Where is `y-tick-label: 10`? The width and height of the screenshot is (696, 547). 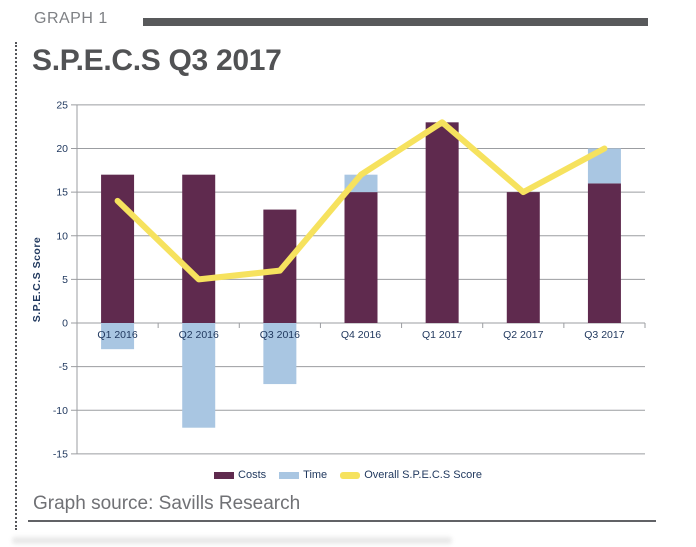
y-tick-label: 10 is located at coordinates (62, 236).